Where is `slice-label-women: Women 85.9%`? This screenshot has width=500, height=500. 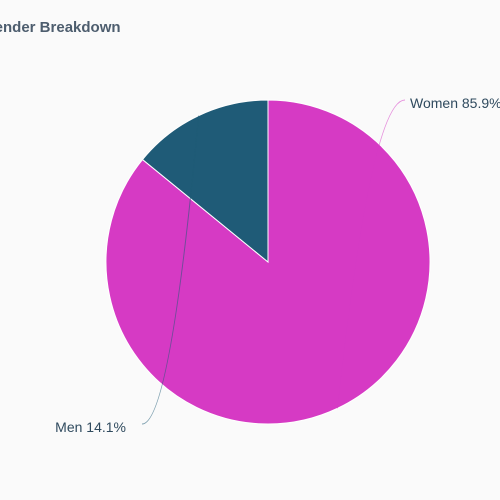 slice-label-women: Women 85.9% is located at coordinates (455, 103).